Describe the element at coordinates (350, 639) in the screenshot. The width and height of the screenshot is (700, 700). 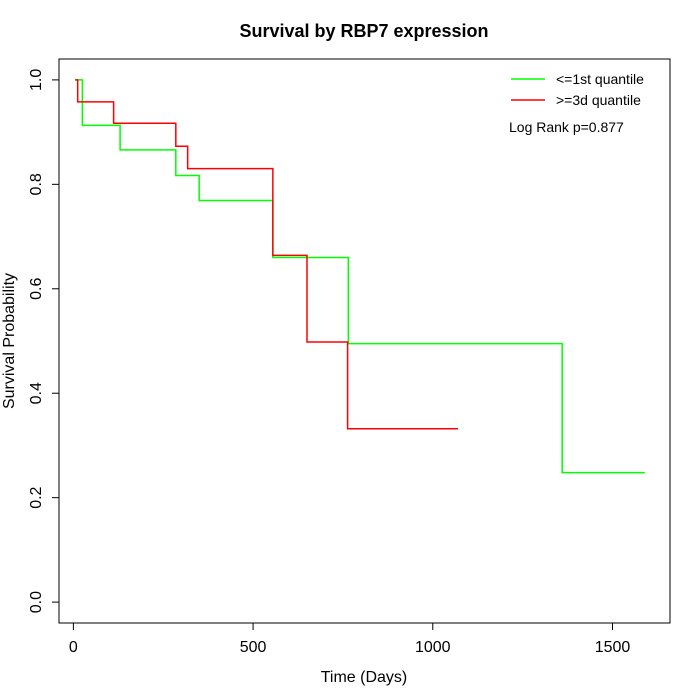
I see `x-axis: 0 500 1000 1500` at that location.